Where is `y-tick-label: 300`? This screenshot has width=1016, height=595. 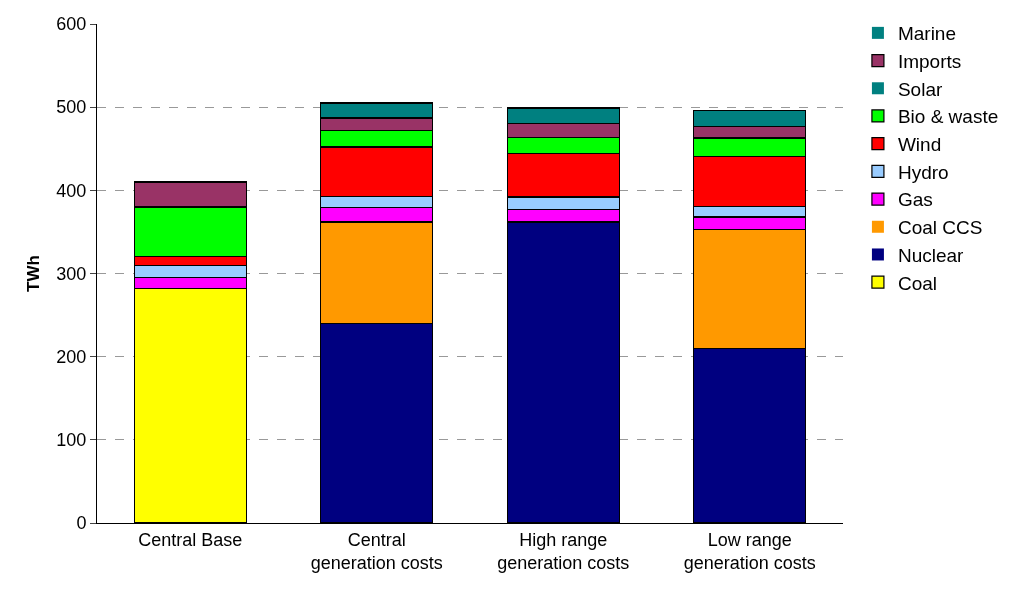 y-tick-label: 300 is located at coordinates (71, 273).